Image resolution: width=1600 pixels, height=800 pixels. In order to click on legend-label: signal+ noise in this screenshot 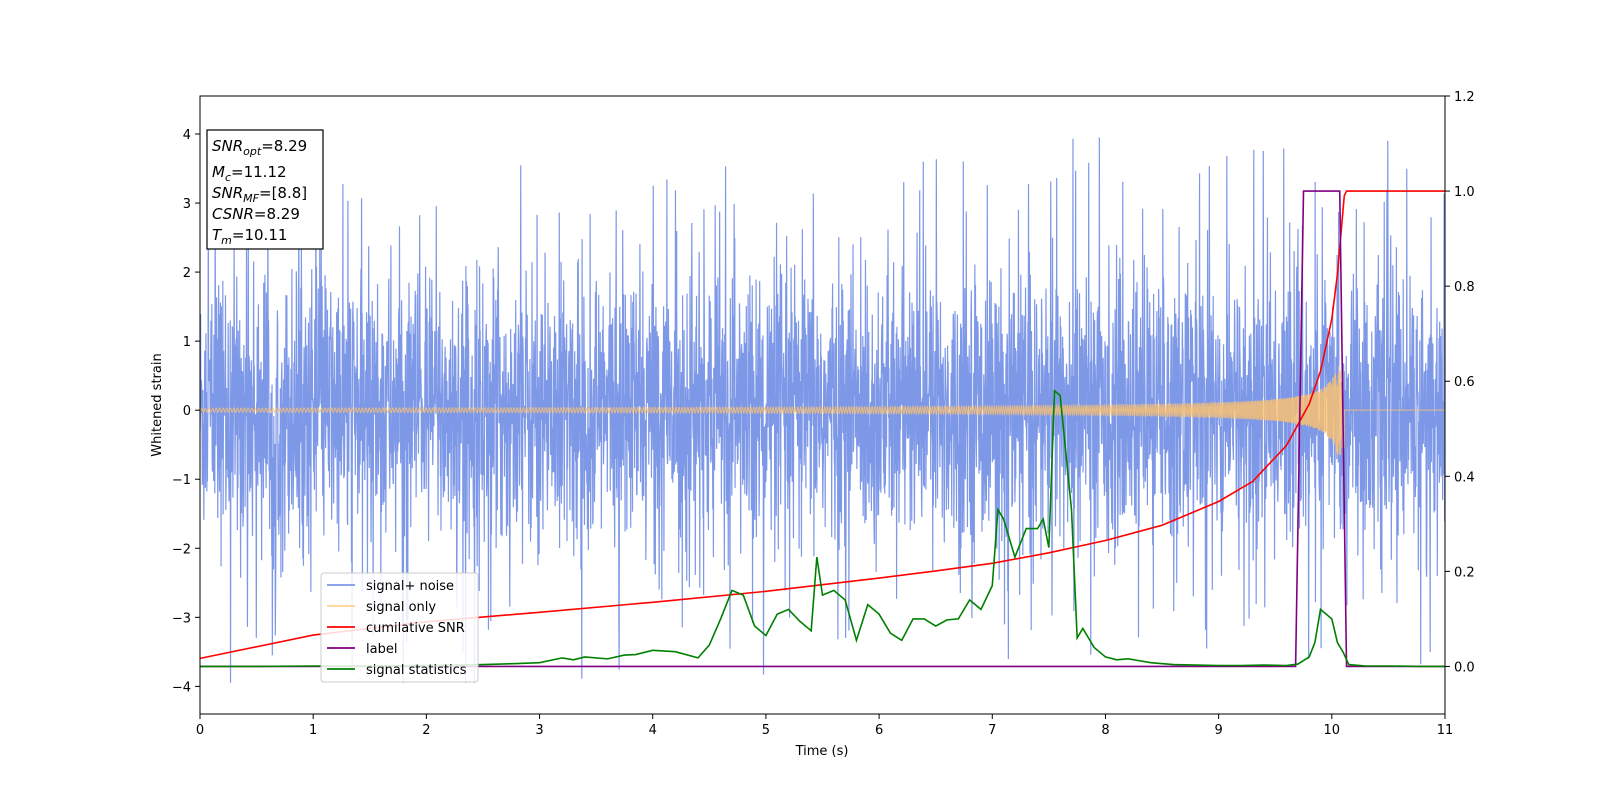, I will do `click(410, 586)`.